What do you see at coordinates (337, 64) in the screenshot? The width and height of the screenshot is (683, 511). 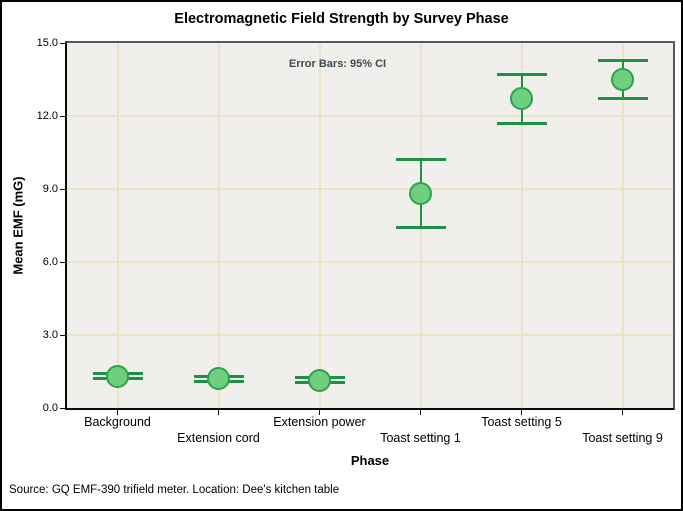 I see `error-bars-annotation: Error Bars: 95% CI` at bounding box center [337, 64].